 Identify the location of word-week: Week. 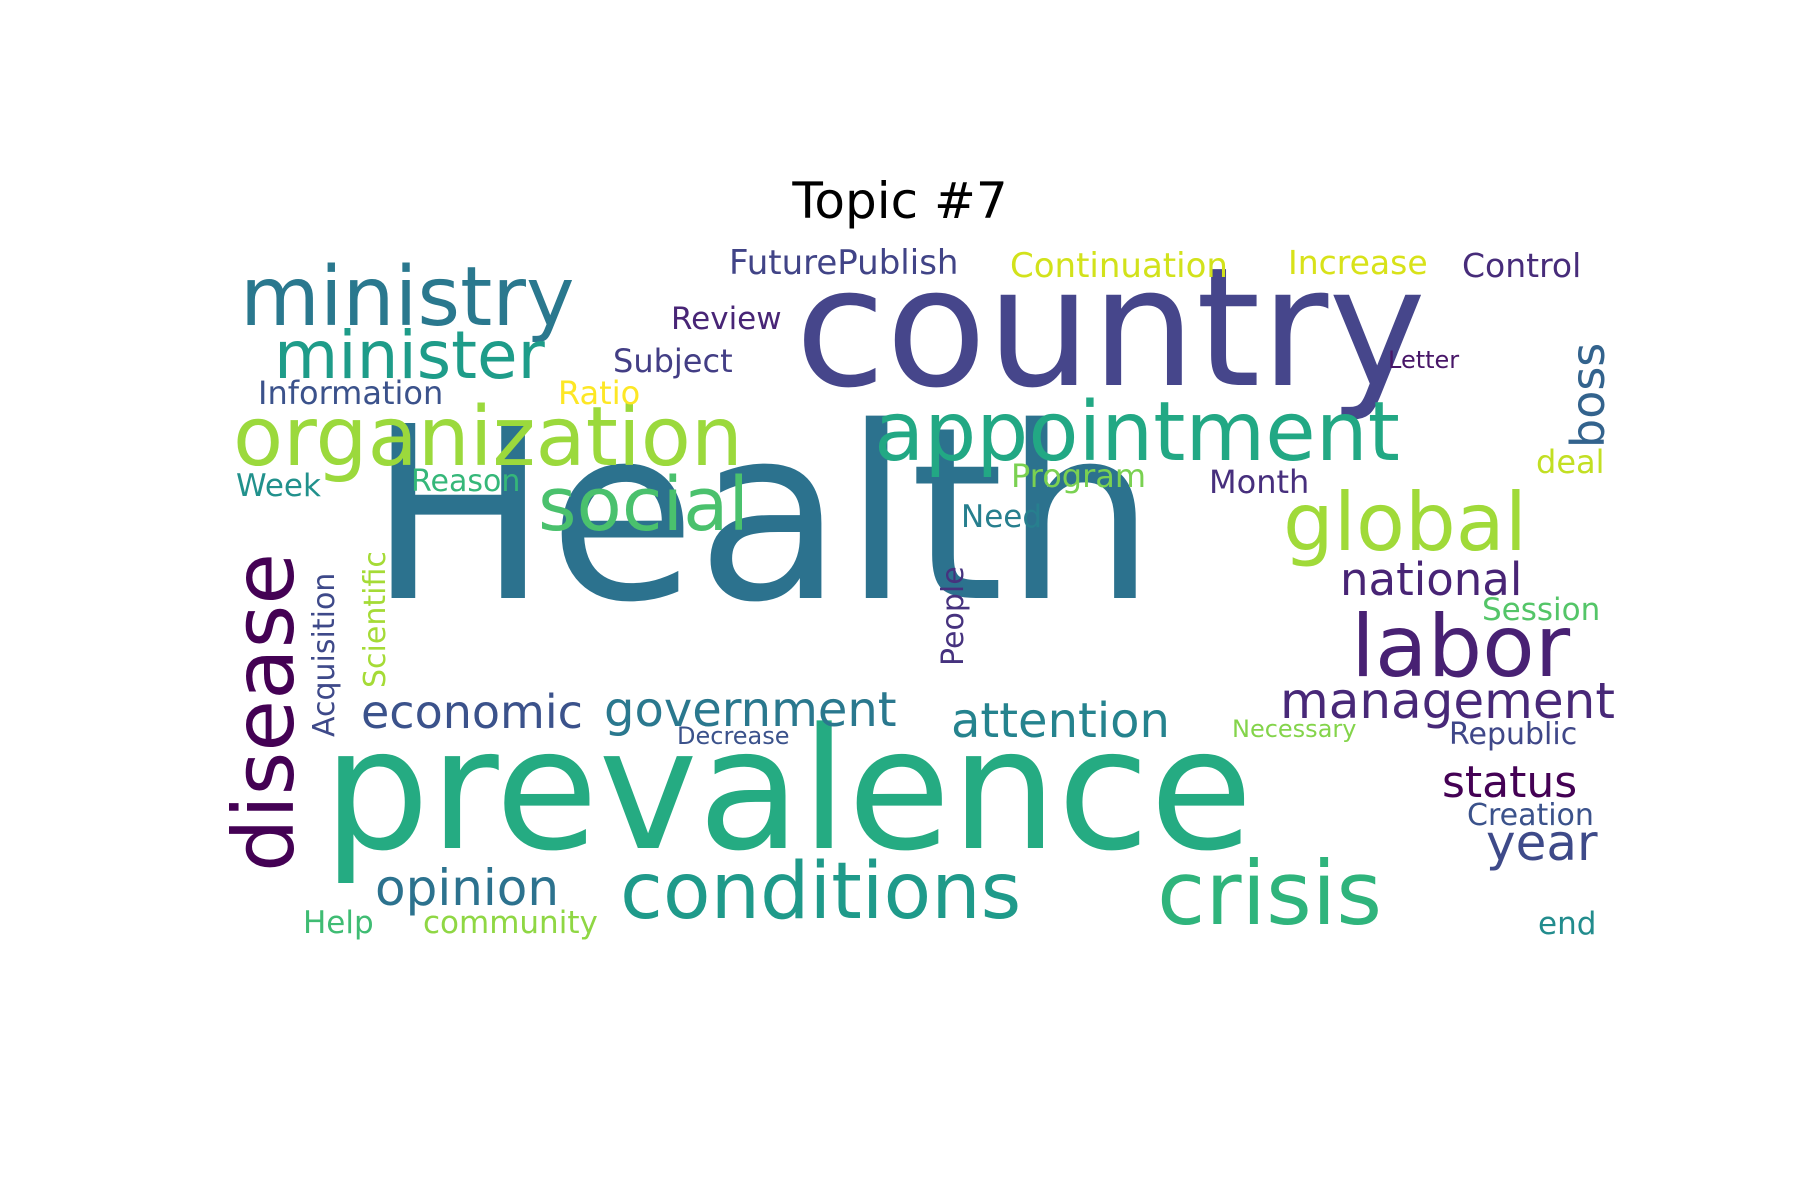
(278, 486).